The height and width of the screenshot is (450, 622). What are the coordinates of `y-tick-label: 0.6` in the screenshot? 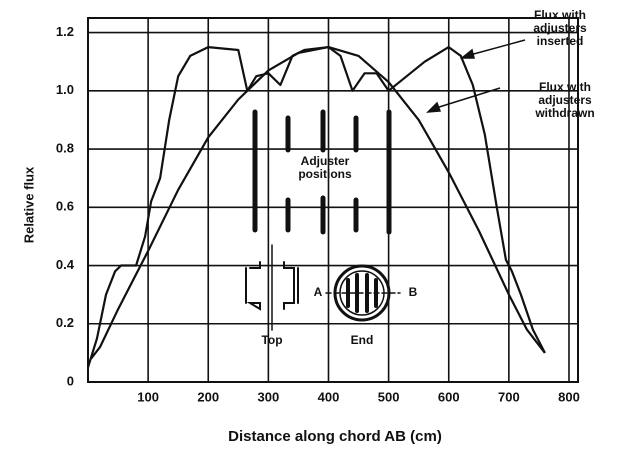 It's located at (65, 206).